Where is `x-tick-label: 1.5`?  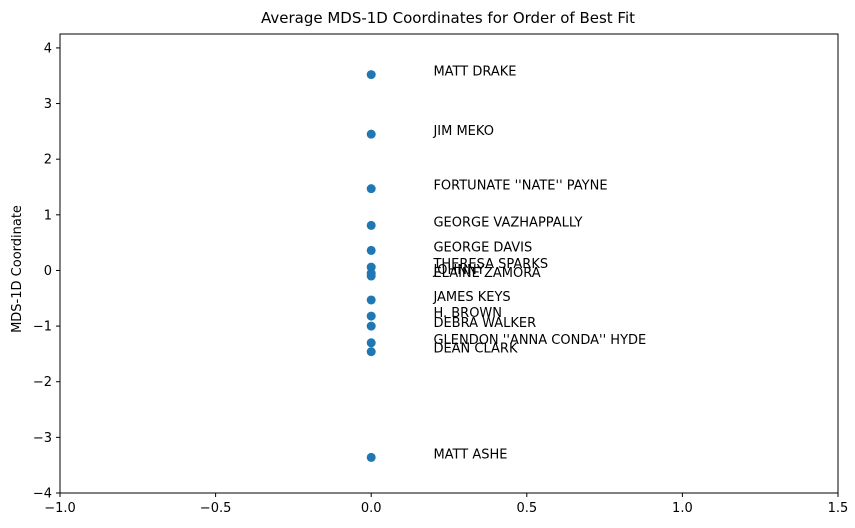
x-tick-label: 1.5 is located at coordinates (838, 508).